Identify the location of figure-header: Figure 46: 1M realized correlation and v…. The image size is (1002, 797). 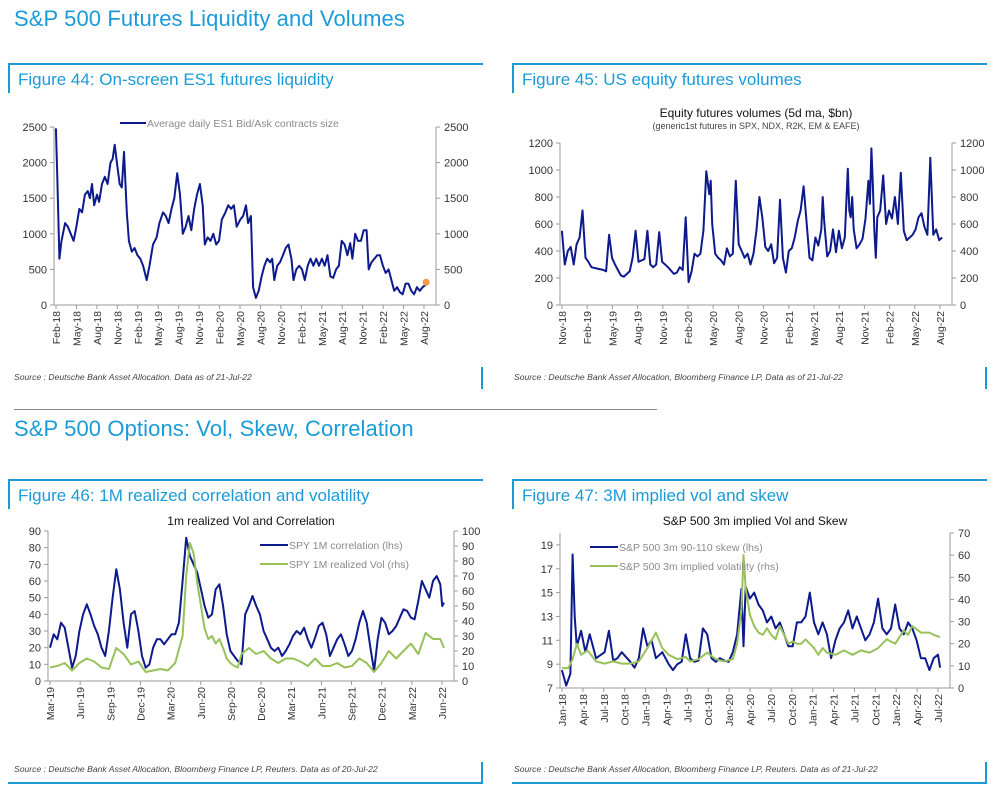
(245, 494).